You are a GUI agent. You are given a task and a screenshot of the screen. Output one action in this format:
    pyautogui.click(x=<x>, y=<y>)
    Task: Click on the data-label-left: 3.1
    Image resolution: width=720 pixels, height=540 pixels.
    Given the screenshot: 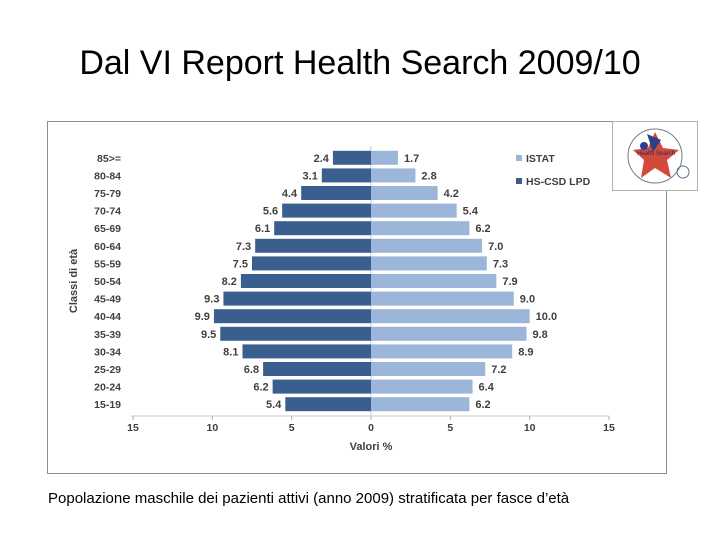 What is the action you would take?
    pyautogui.click(x=310, y=176)
    